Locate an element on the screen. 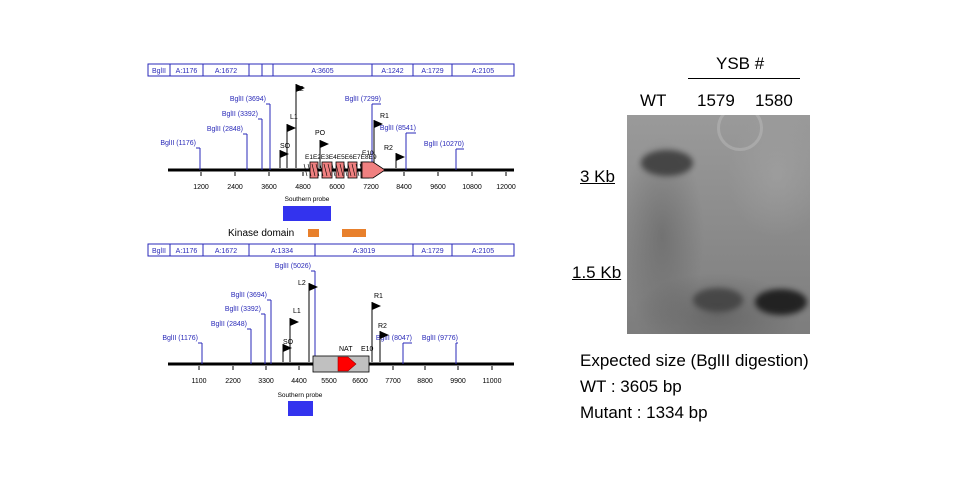  marker-3kb: 3 Kb is located at coordinates (597, 176).